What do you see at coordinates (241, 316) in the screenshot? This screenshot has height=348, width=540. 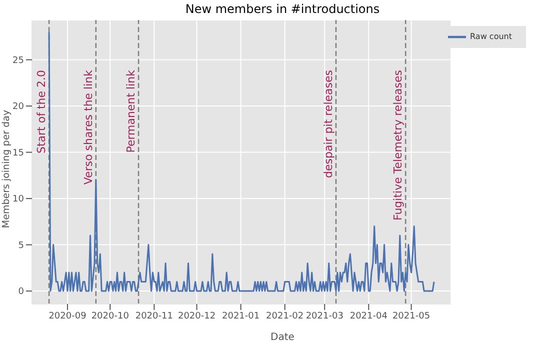 I see `x-tick-label: 2021-01` at bounding box center [241, 316].